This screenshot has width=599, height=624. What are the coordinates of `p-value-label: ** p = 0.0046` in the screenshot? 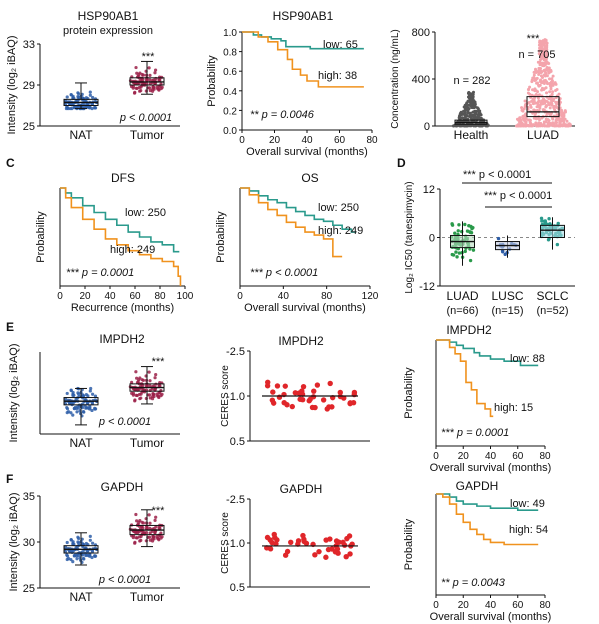 It's located at (282, 115).